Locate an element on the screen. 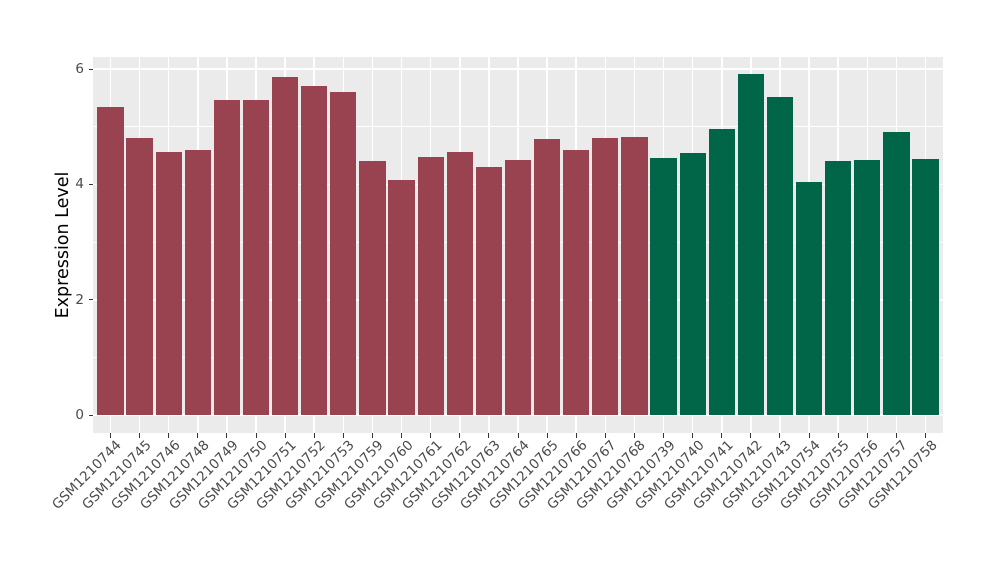 The image size is (1000, 580). bar-GSM1210762 is located at coordinates (459, 284).